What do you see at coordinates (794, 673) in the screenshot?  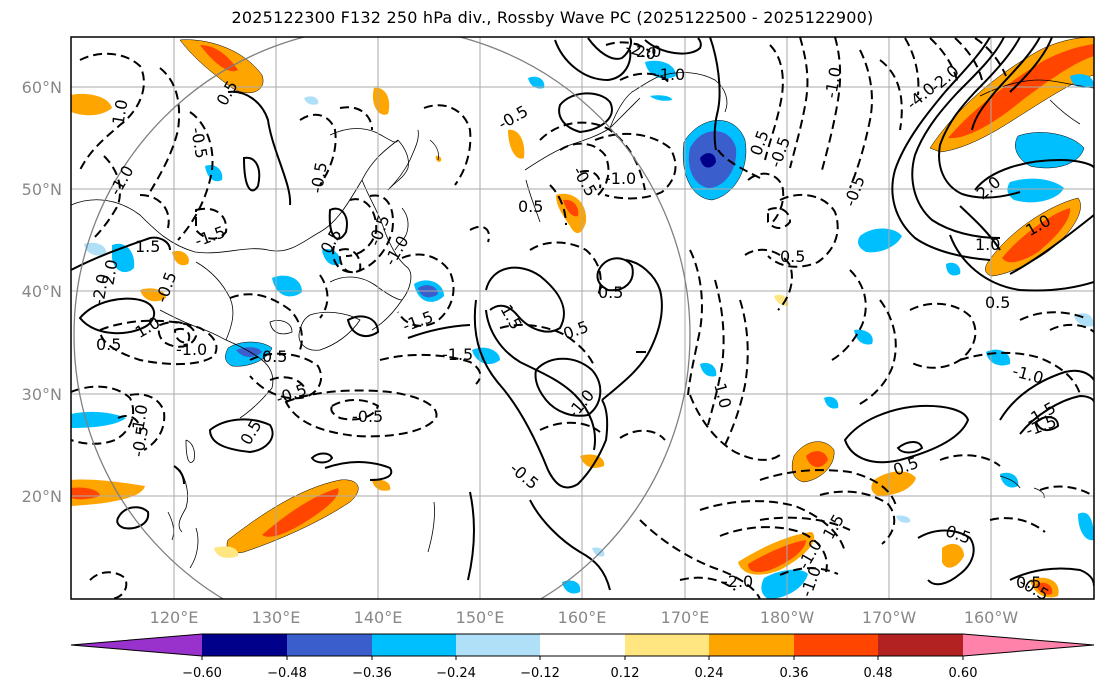 I see `colorbar-label: 0.36` at bounding box center [794, 673].